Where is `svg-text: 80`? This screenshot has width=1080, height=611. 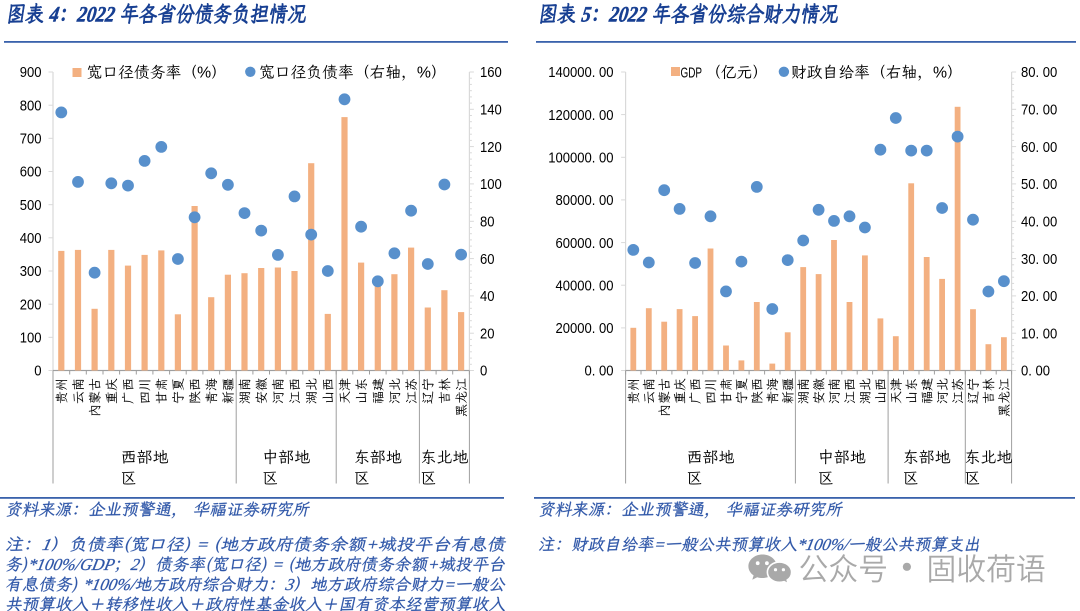 svg-text: 80 is located at coordinates (487, 223).